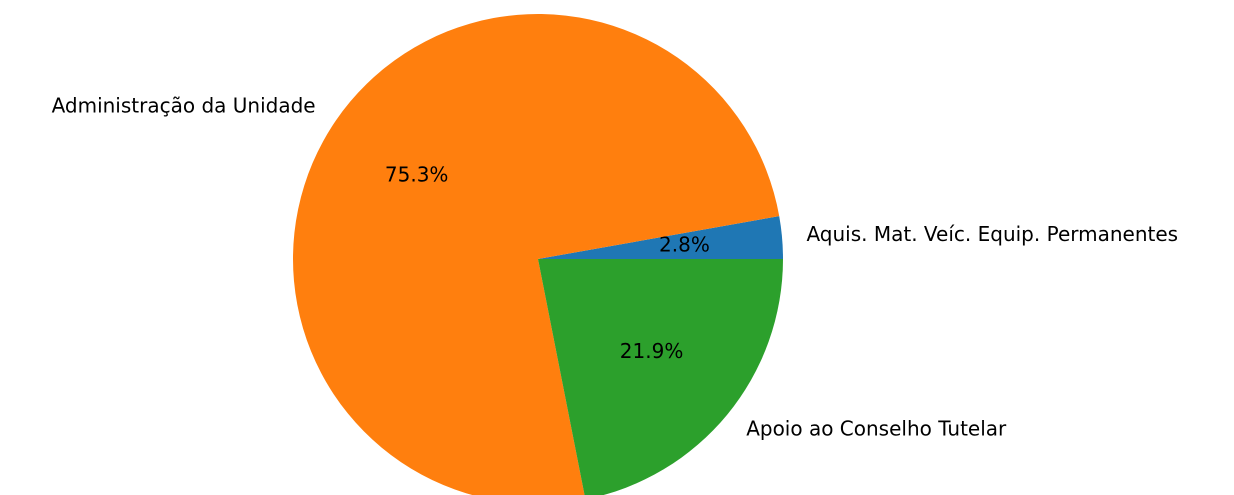 Image resolution: width=1234 pixels, height=495 pixels. What do you see at coordinates (992, 234) in the screenshot?
I see `slice-label: Aquis. Mat. Veíc. Equip. Permanentes` at bounding box center [992, 234].